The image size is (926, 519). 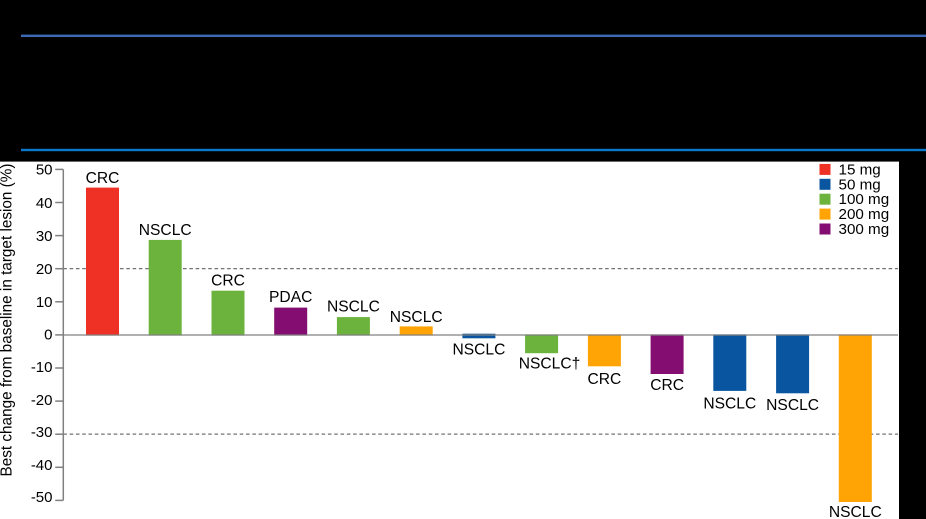 I want to click on svg-text: NSCLC†, so click(x=550, y=364).